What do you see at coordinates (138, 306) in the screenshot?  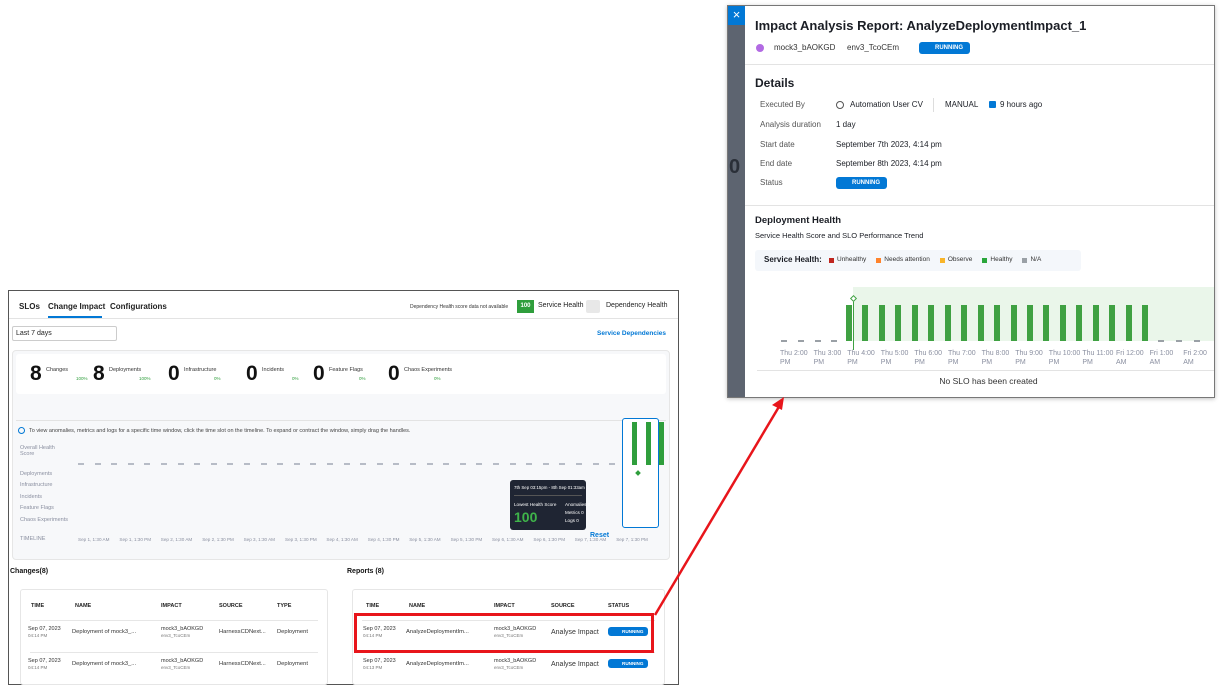 I see `tab: Configurations` at bounding box center [138, 306].